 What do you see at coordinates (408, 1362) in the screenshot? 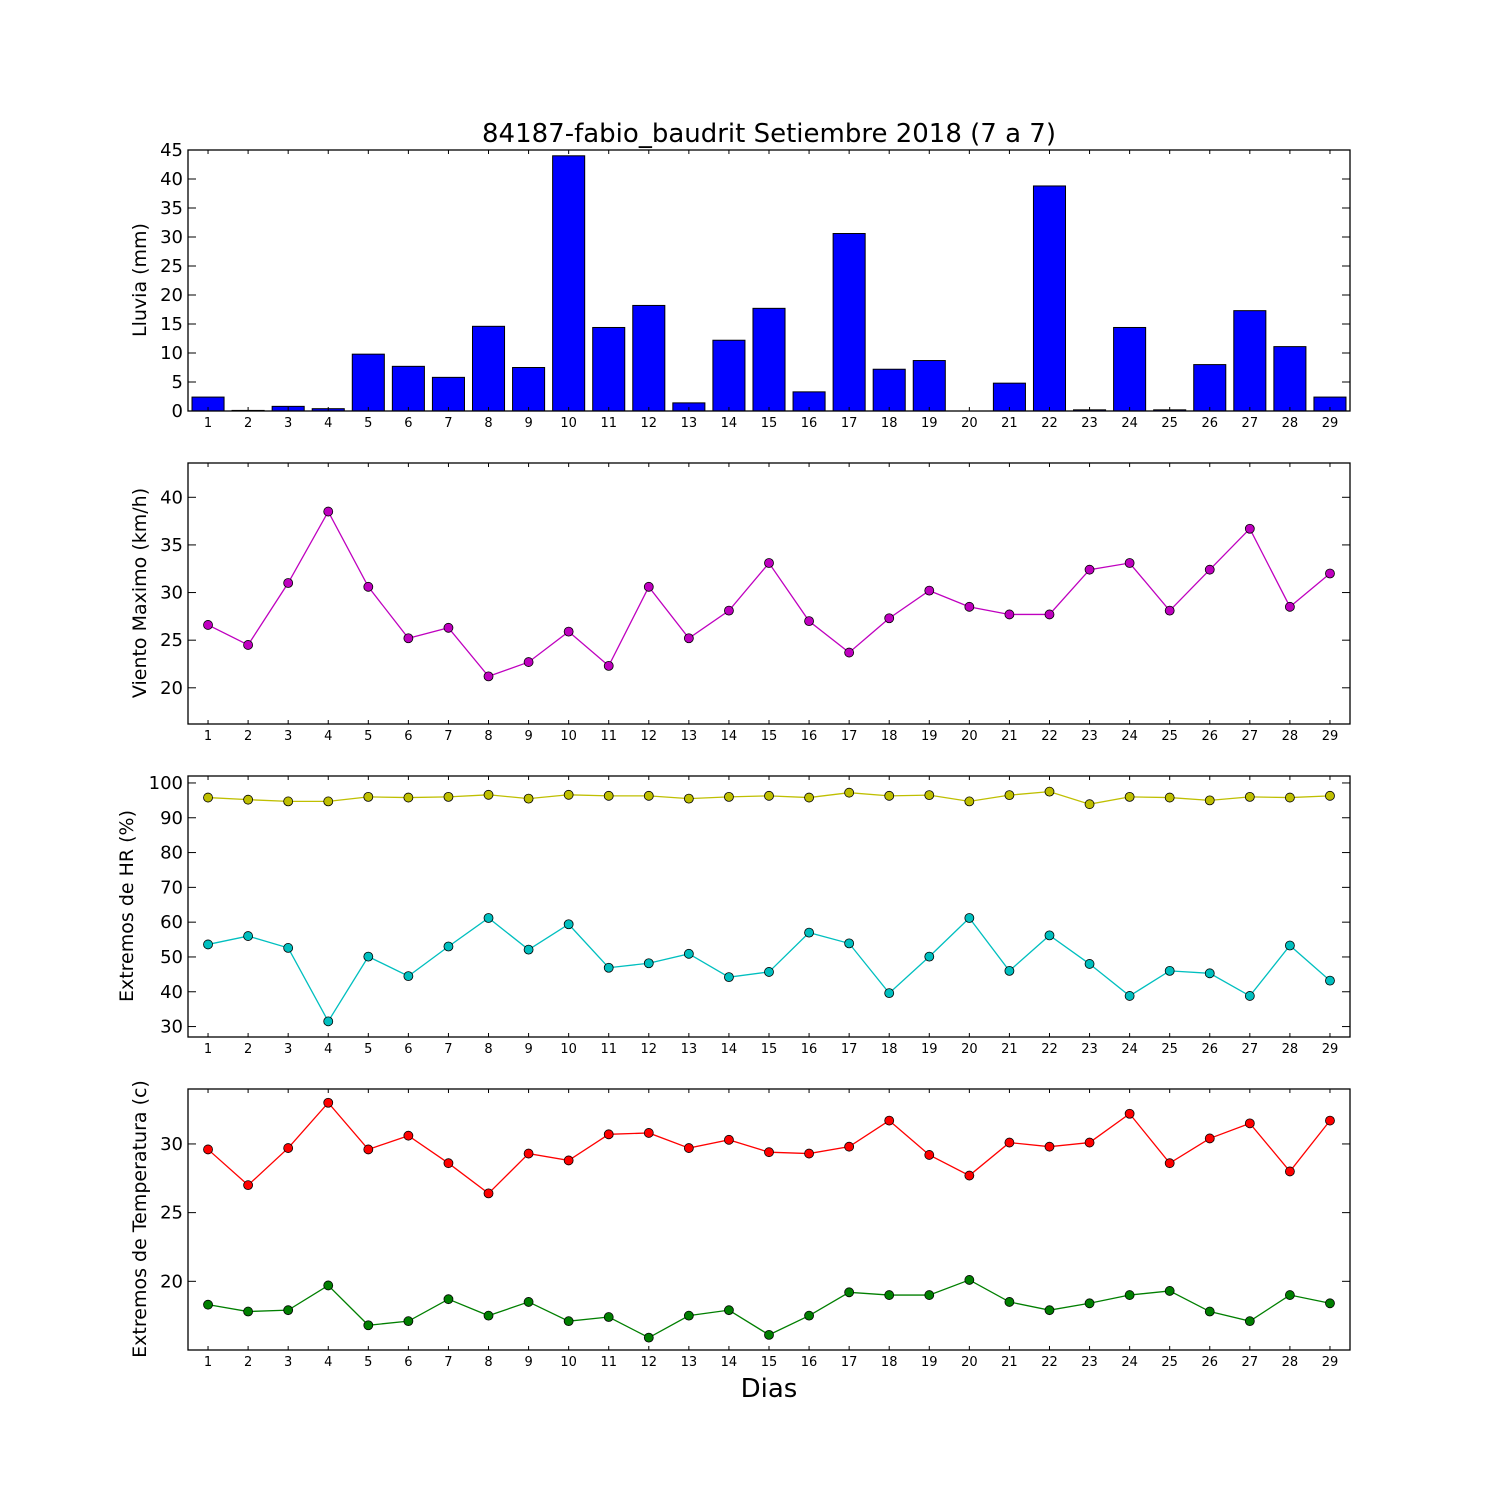
I see `temperature-x-tick-label: 6` at bounding box center [408, 1362].